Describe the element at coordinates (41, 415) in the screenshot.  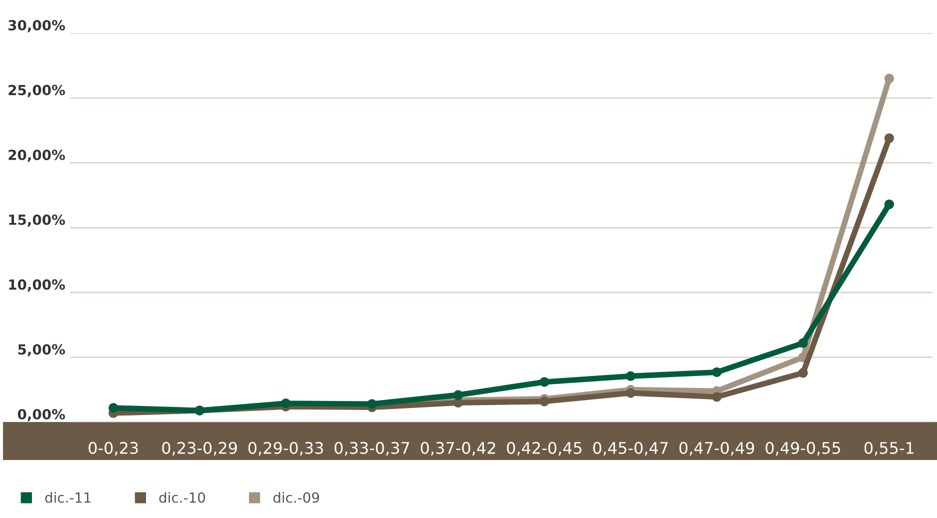
I see `y-tick-label: 0,00%` at that location.